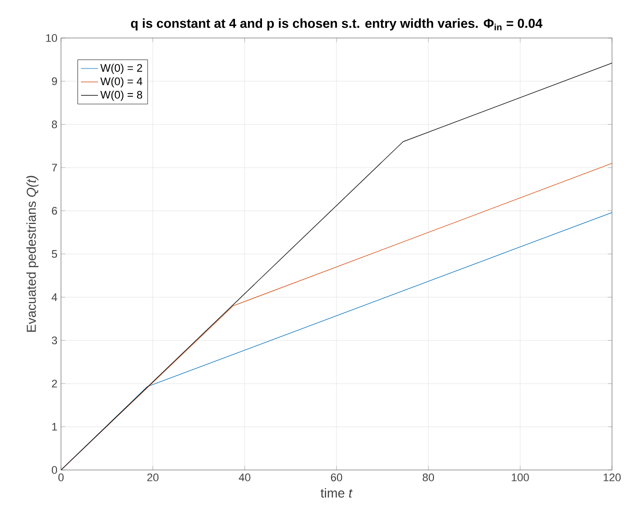 The height and width of the screenshot is (530, 631). What do you see at coordinates (54, 81) in the screenshot?
I see `y-tick-label: 9` at bounding box center [54, 81].